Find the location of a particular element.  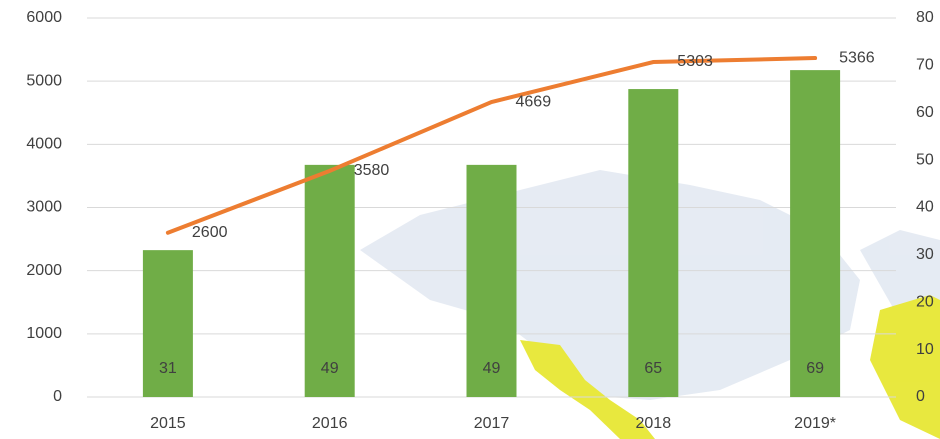

line-value-label: 3580 is located at coordinates (372, 170).